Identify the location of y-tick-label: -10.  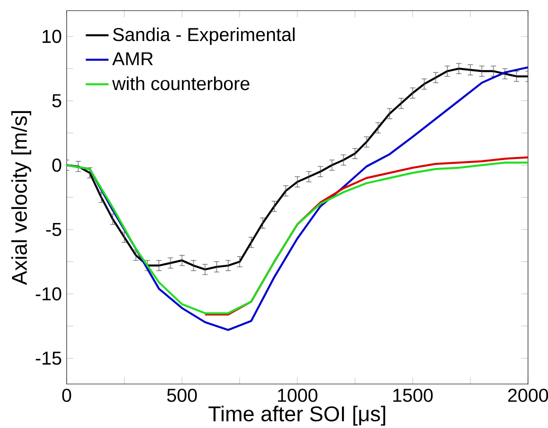
(49, 293).